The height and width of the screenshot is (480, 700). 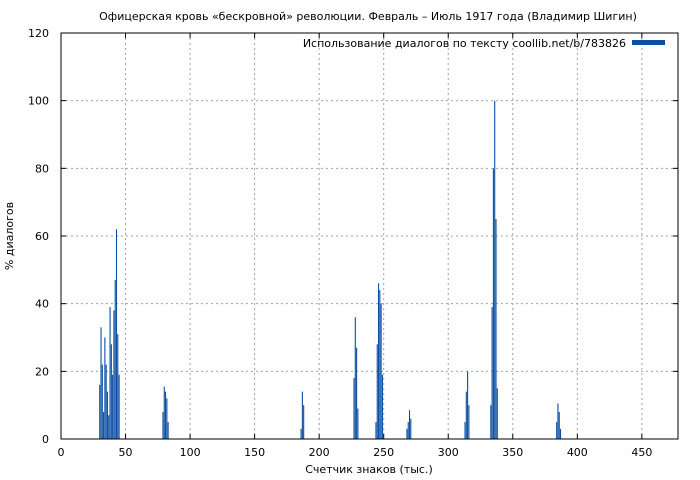 I want to click on x-tick-label: 250, so click(x=383, y=452).